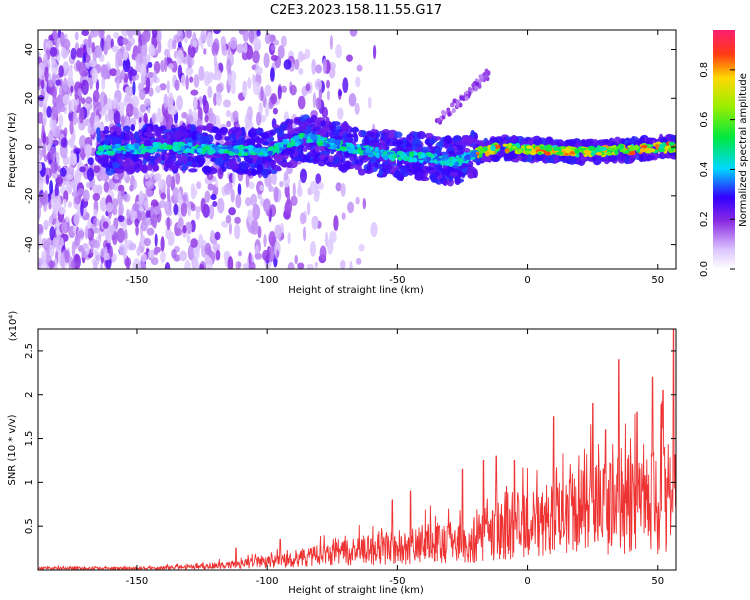 The width and height of the screenshot is (750, 600). I want to click on spectrogram-drift-cell, so click(444, 114).